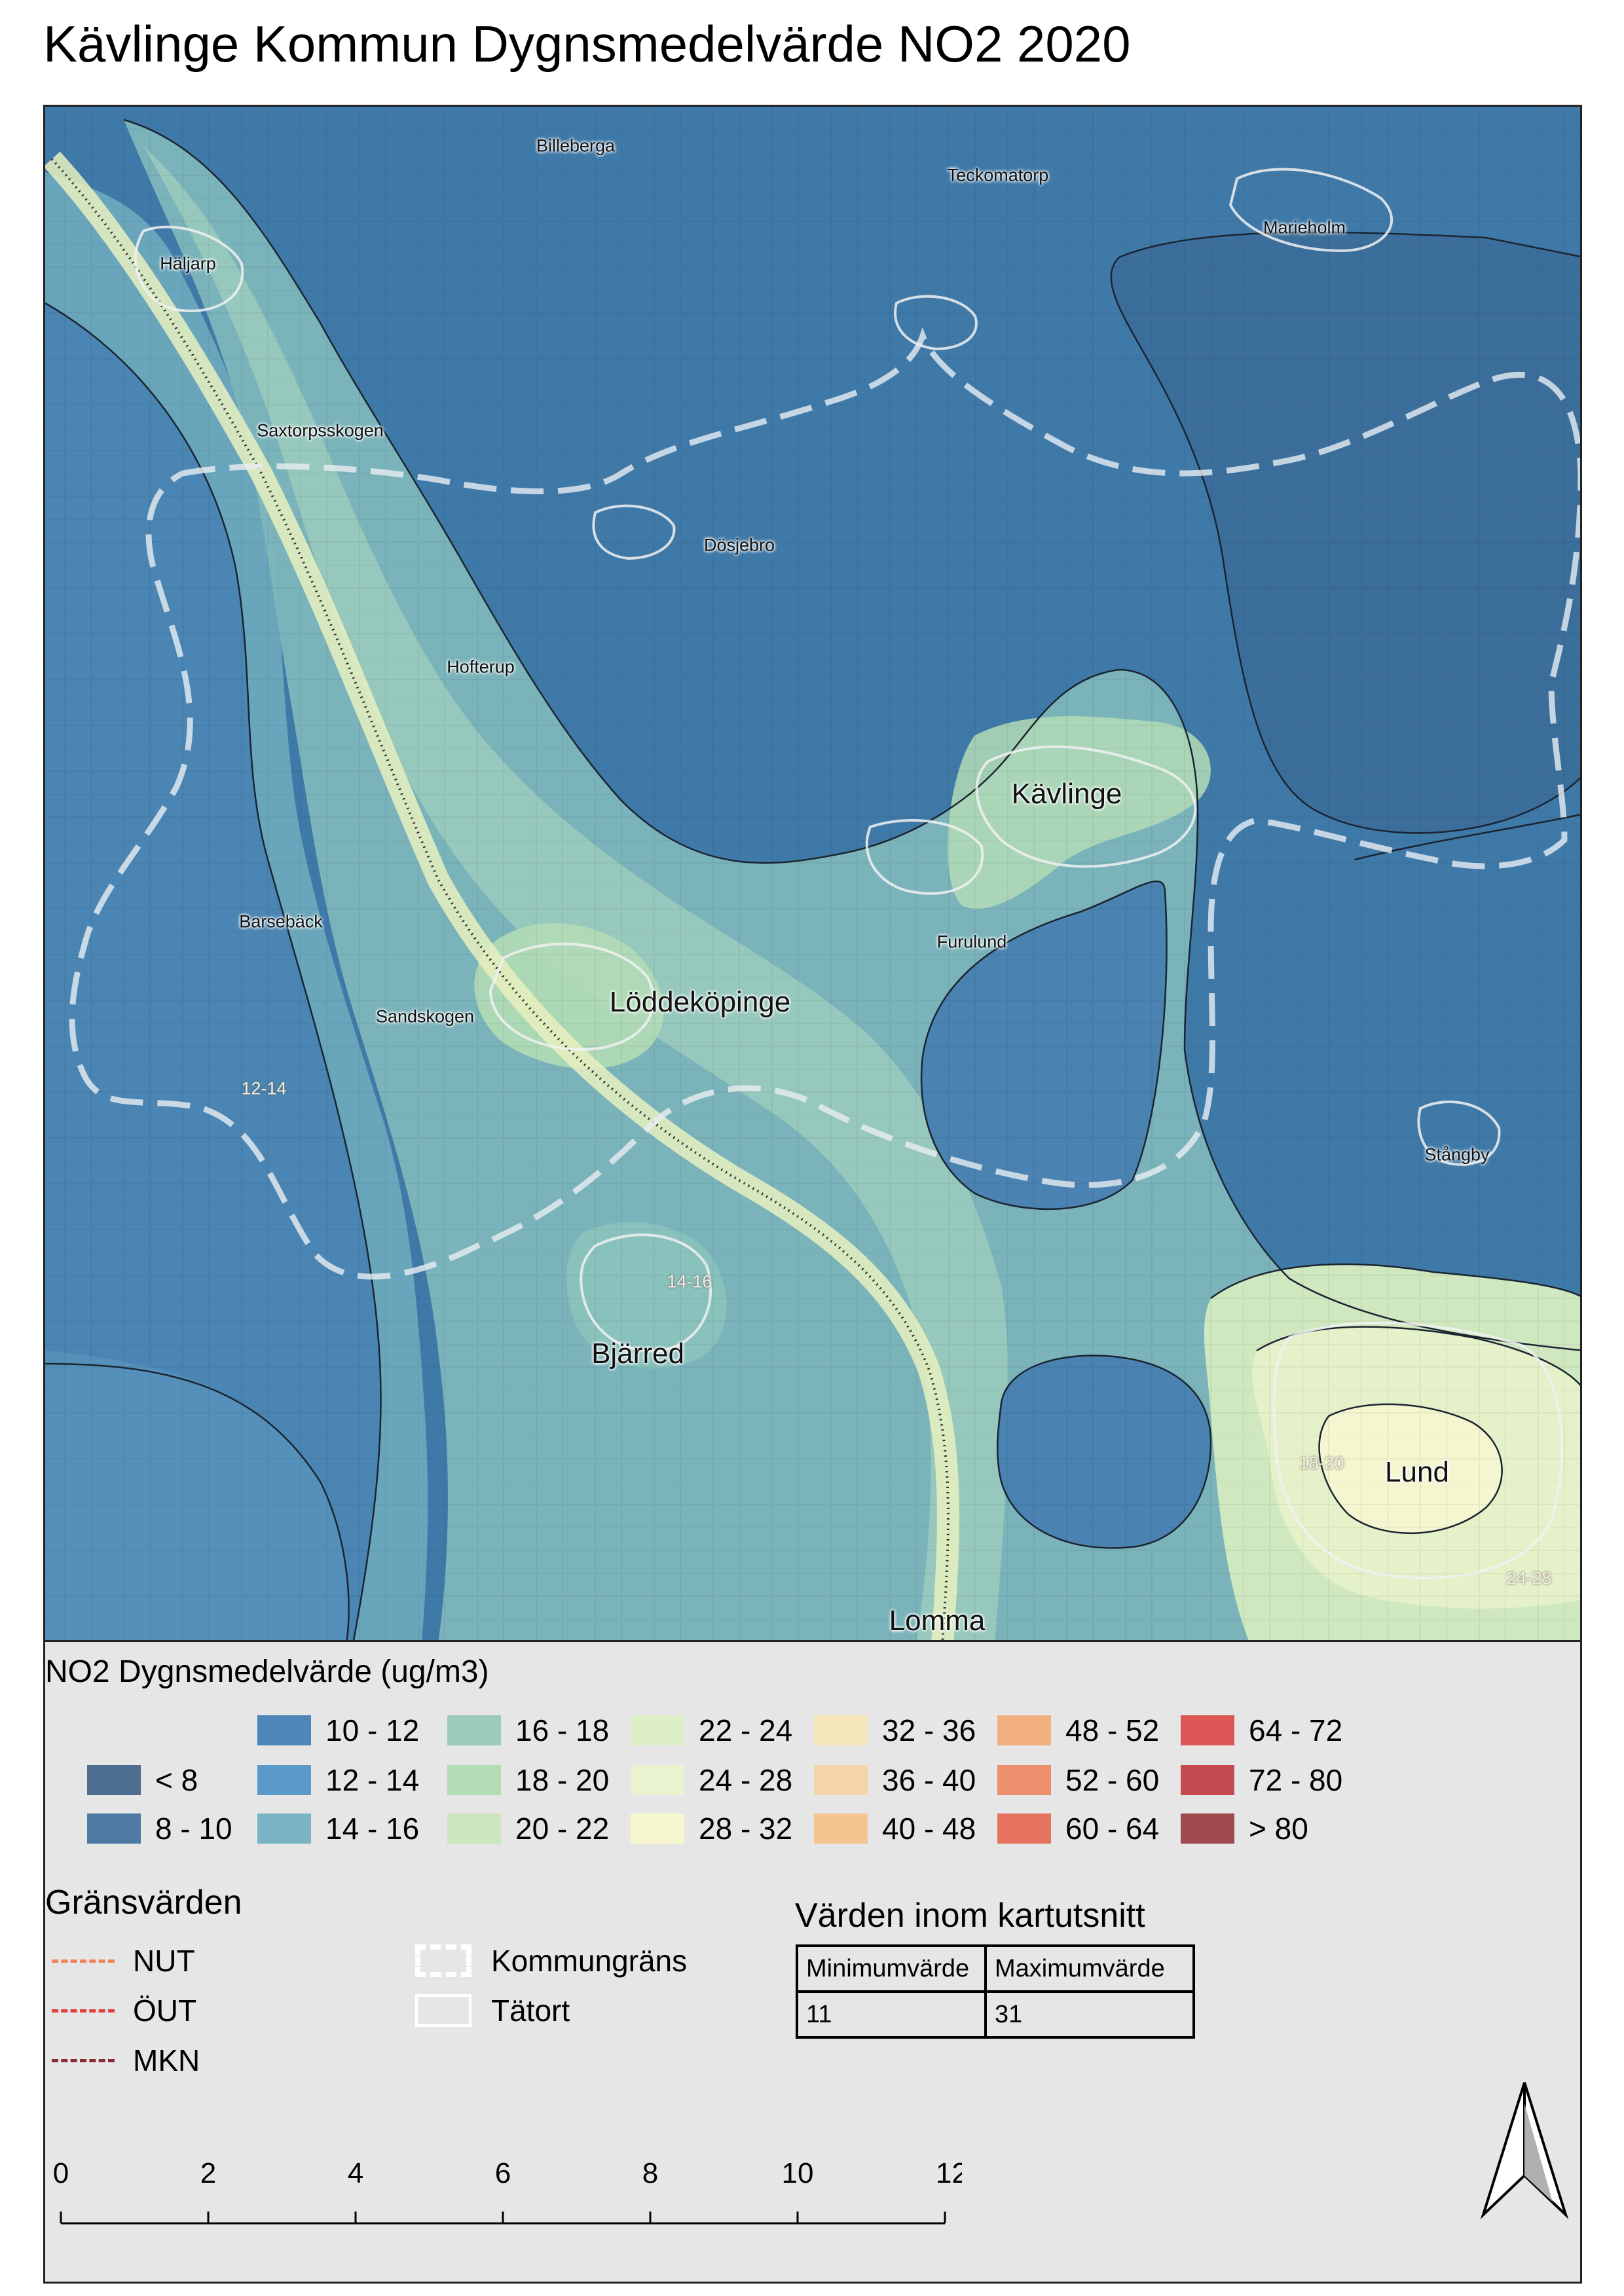  I want to click on contour-label: 14-16, so click(689, 1281).